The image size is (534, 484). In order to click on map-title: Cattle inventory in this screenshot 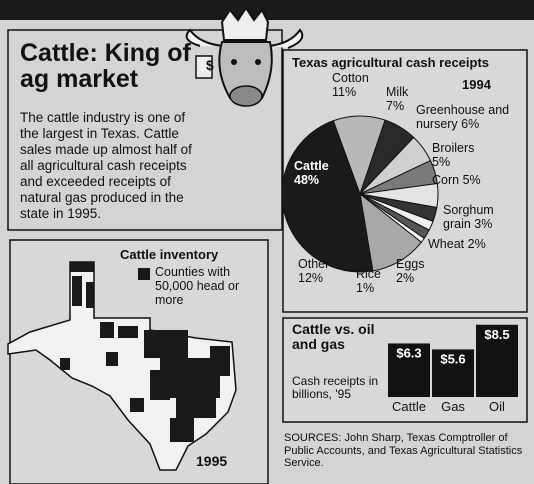, I will do `click(169, 254)`.